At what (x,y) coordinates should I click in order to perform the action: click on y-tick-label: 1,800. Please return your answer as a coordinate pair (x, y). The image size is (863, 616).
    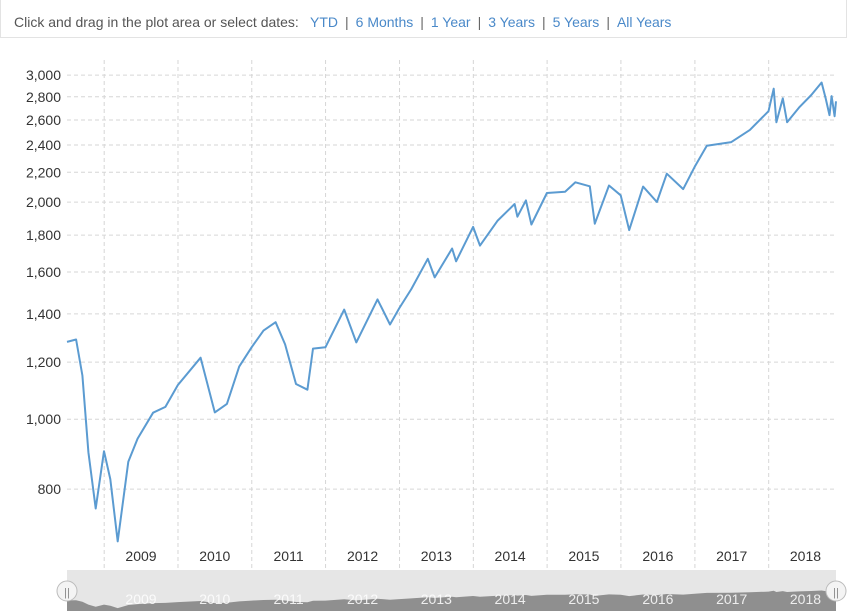
    Looking at the image, I should click on (43, 235).